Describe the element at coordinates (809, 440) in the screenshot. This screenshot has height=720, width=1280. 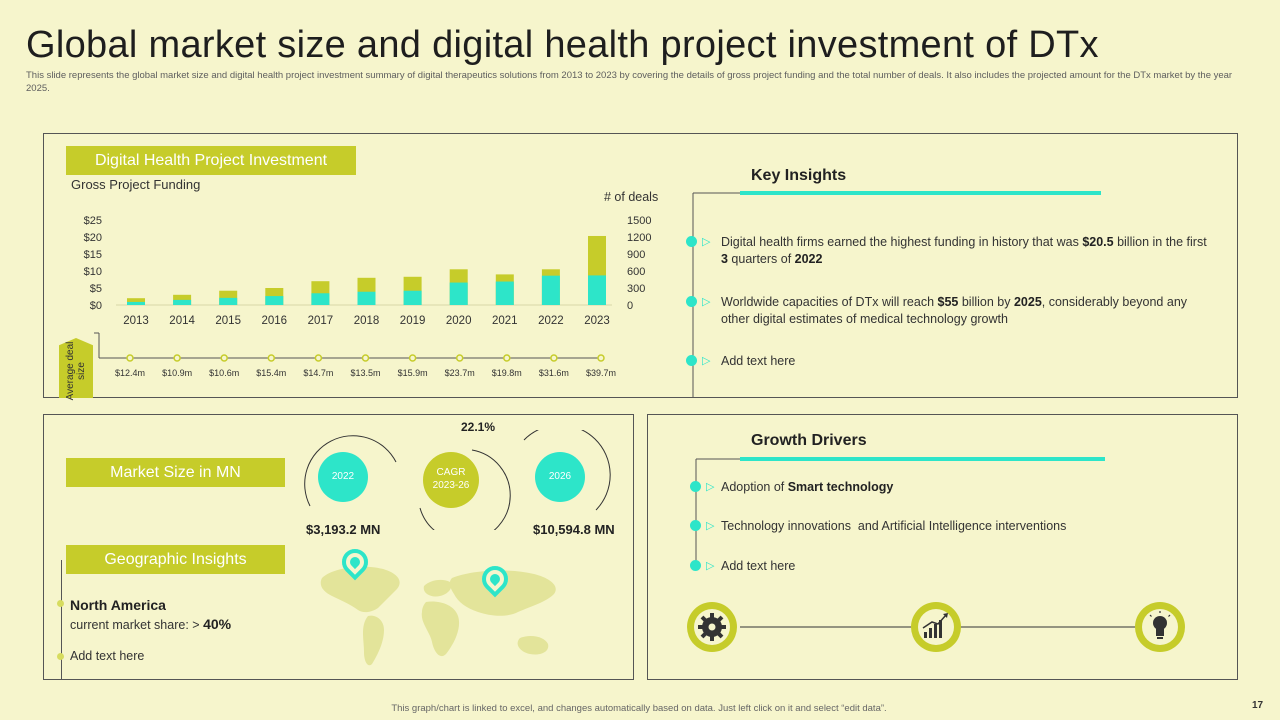
I see `growth-drivers-title: Growth Drivers` at that location.